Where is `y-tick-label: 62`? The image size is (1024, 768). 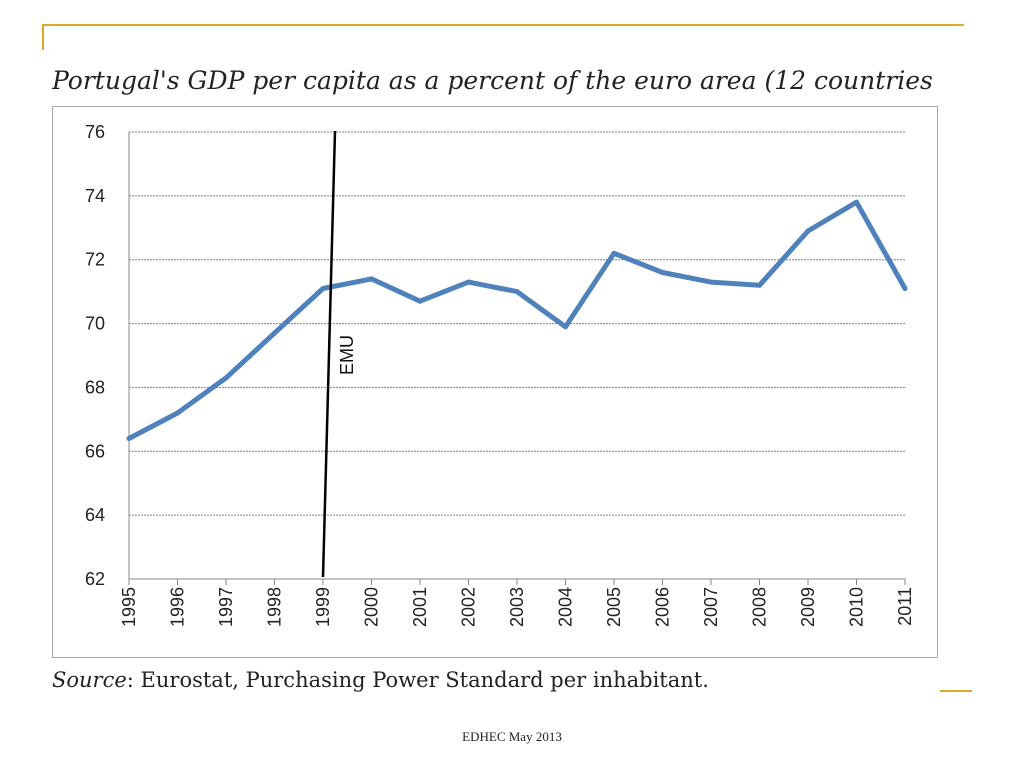
y-tick-label: 62 is located at coordinates (95, 579).